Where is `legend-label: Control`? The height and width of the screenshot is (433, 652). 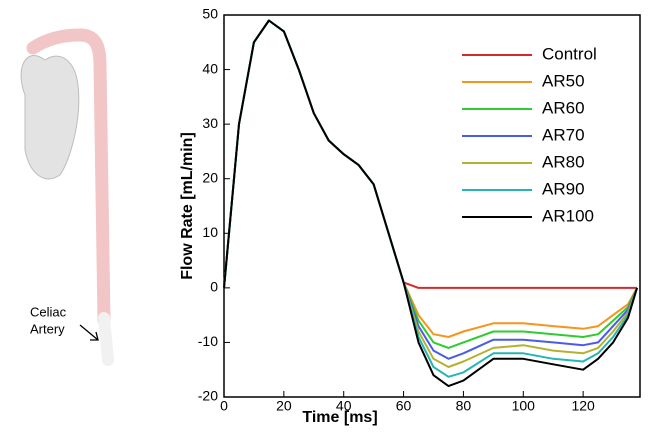
legend-label: Control is located at coordinates (569, 53).